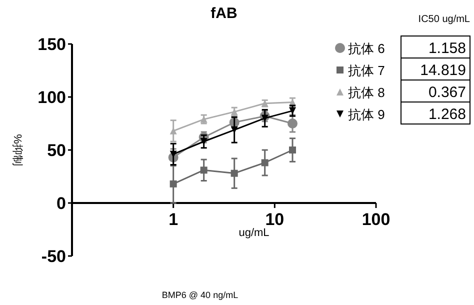 Image resolution: width=474 pixels, height=305 pixels. What do you see at coordinates (56, 150) in the screenshot?
I see `y-tick-label: 50` at bounding box center [56, 150].